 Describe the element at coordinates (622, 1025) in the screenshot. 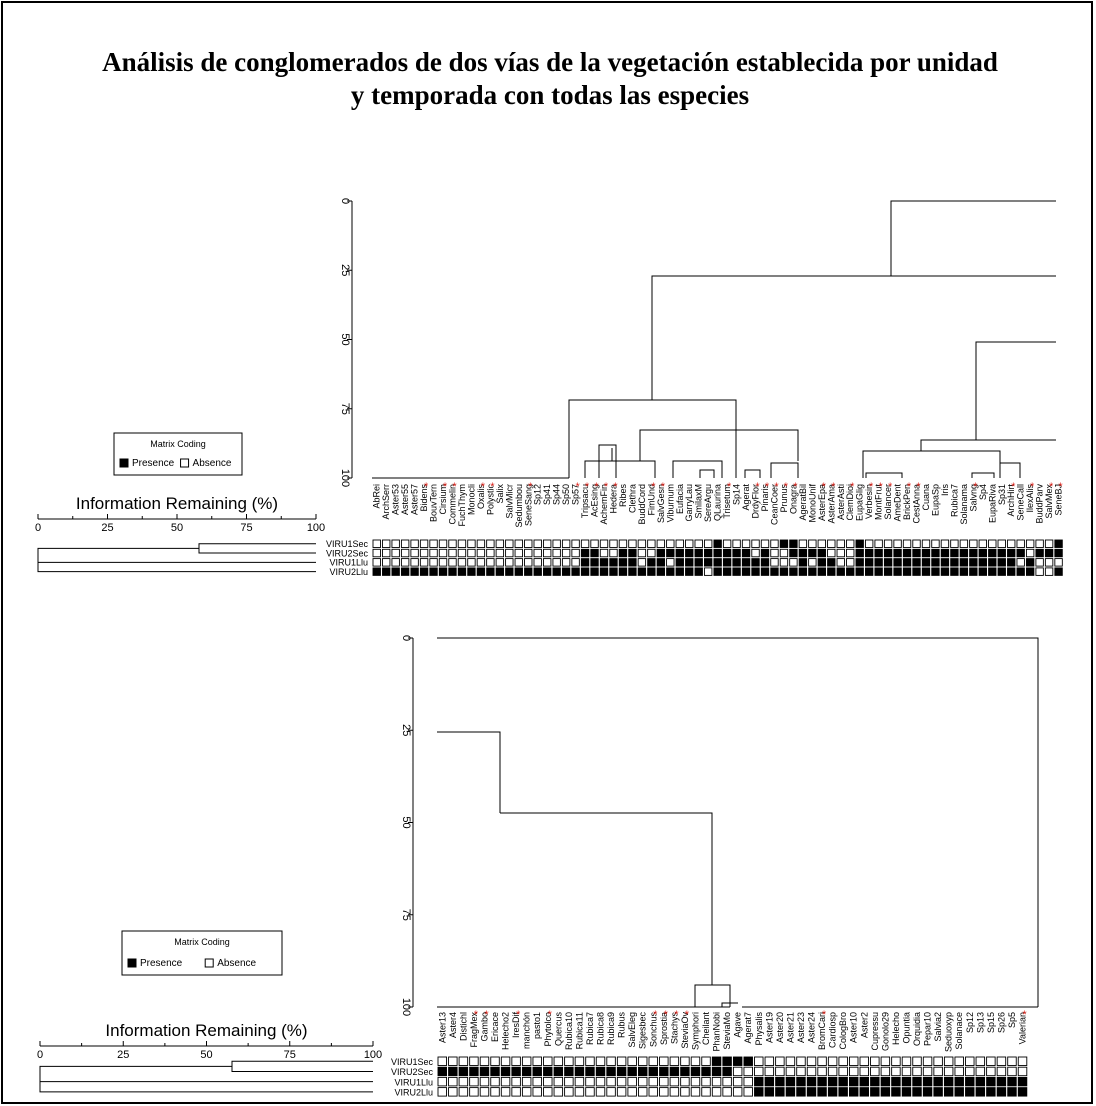

I see `species-label: Rubus` at that location.